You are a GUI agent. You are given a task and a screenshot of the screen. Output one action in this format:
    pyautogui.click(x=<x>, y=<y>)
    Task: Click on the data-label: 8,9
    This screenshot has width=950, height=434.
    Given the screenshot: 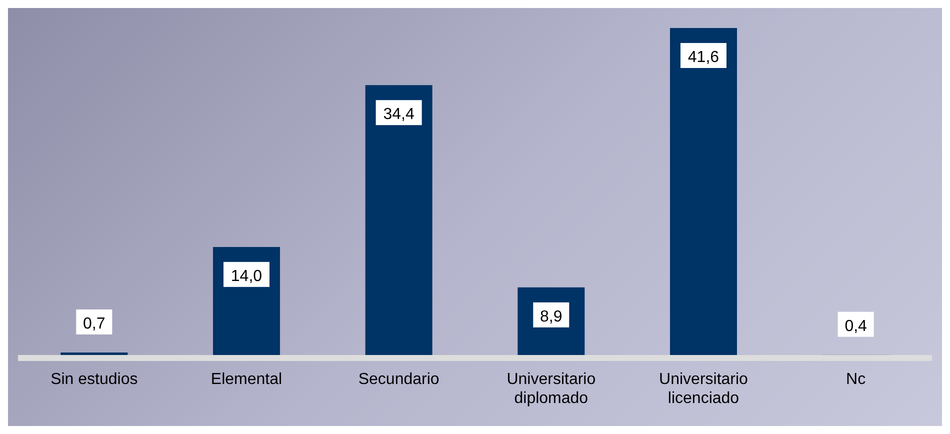 What is the action you would take?
    pyautogui.click(x=551, y=317)
    